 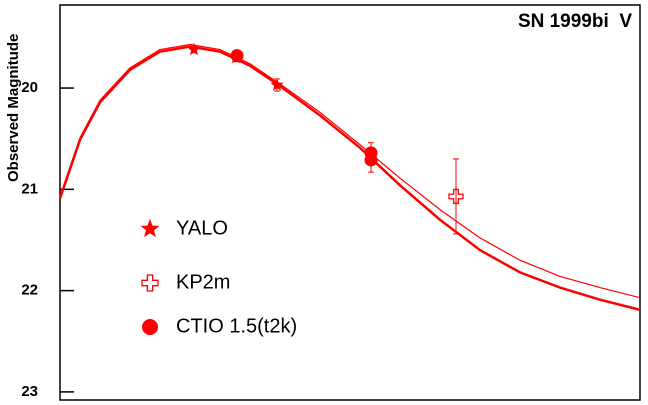 I want to click on y-tick-label: 21, so click(x=29, y=188).